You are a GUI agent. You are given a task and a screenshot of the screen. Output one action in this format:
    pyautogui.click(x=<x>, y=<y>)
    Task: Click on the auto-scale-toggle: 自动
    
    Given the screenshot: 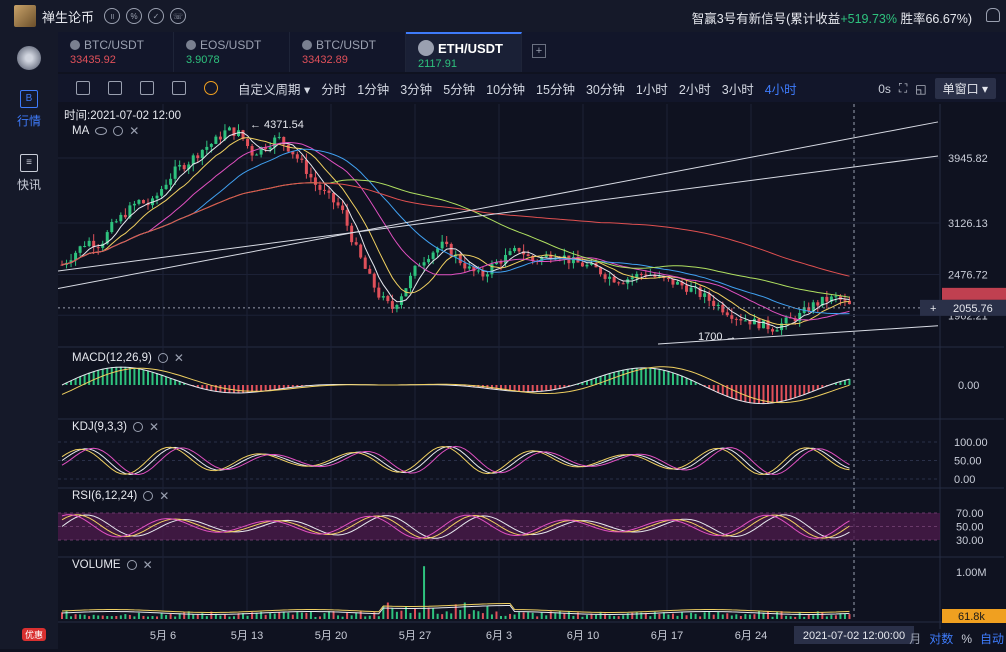 What is the action you would take?
    pyautogui.click(x=992, y=638)
    